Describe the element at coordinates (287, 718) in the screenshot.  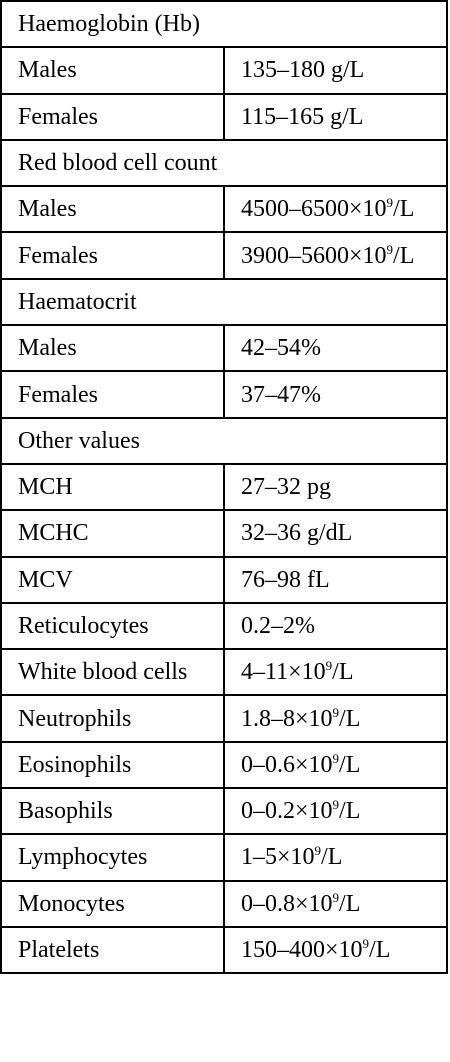
I see `value-text: 1.8–8×10` at that location.